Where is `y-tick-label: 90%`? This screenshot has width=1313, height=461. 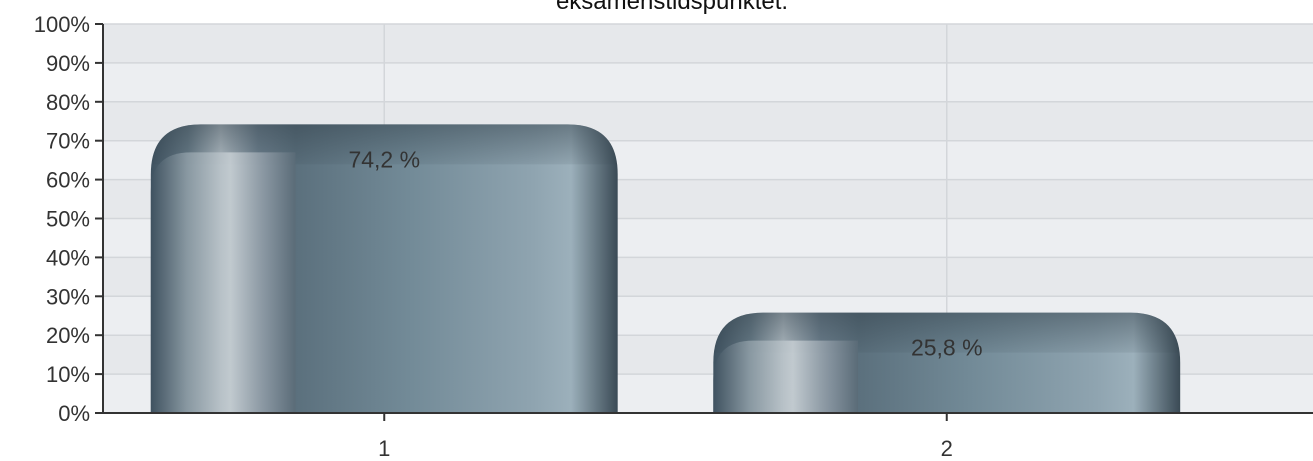 y-tick-label: 90% is located at coordinates (68, 63).